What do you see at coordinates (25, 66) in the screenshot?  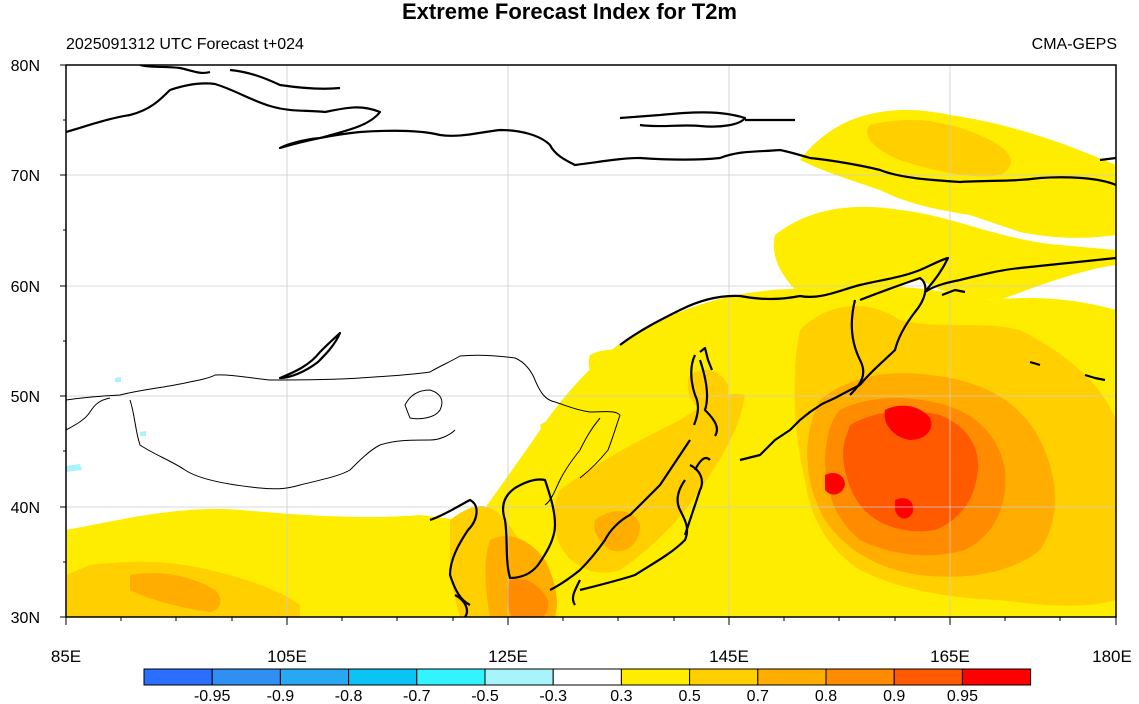 I see `lat-label-80n: 80N` at bounding box center [25, 66].